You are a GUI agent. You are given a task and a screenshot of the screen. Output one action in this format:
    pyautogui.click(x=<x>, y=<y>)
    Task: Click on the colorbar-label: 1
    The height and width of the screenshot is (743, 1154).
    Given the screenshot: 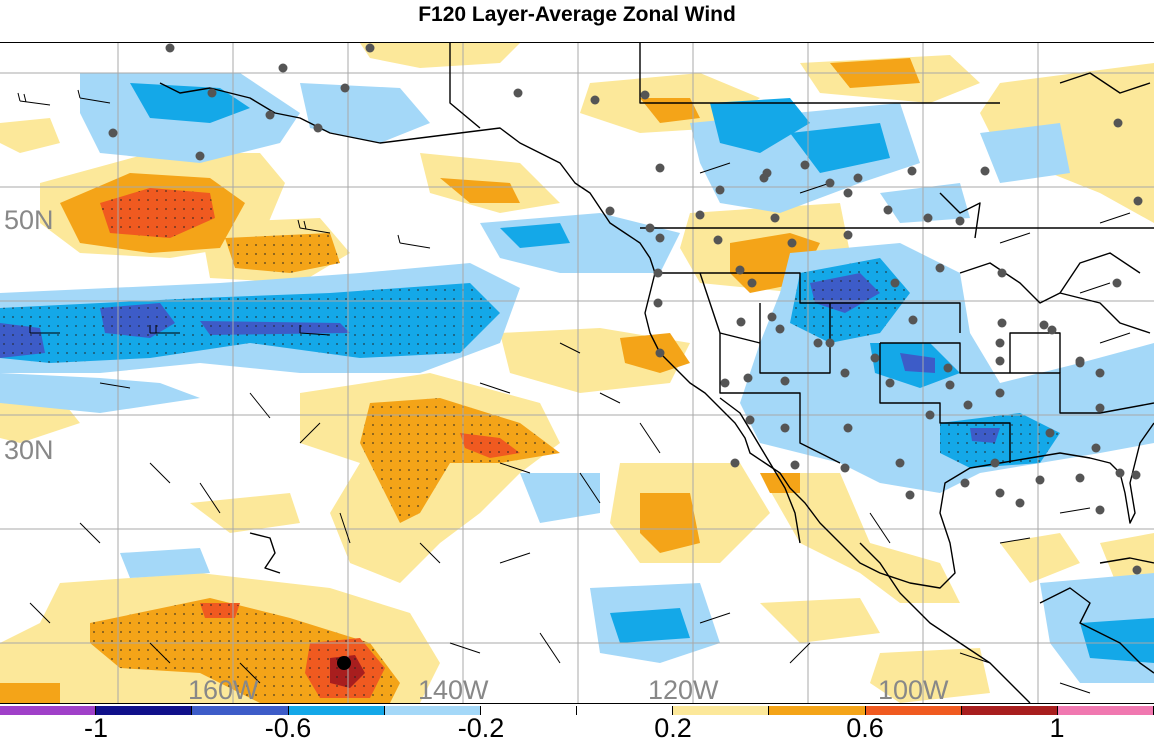 What is the action you would take?
    pyautogui.click(x=1057, y=728)
    